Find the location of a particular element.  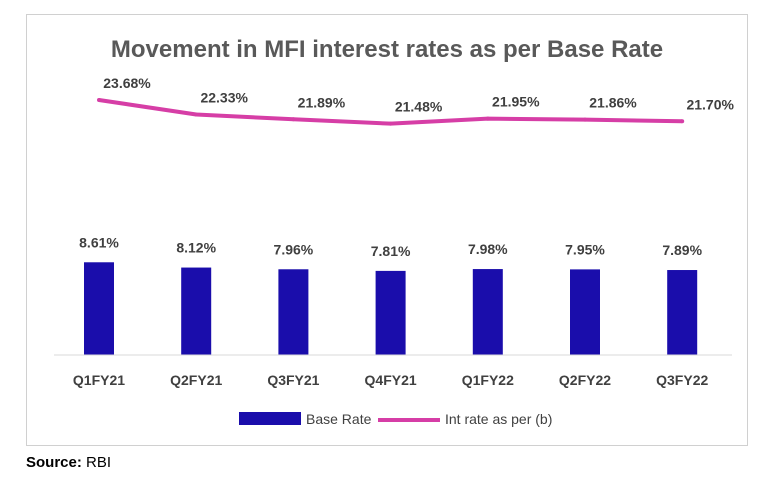

line-data-label: 21.70% is located at coordinates (710, 104).